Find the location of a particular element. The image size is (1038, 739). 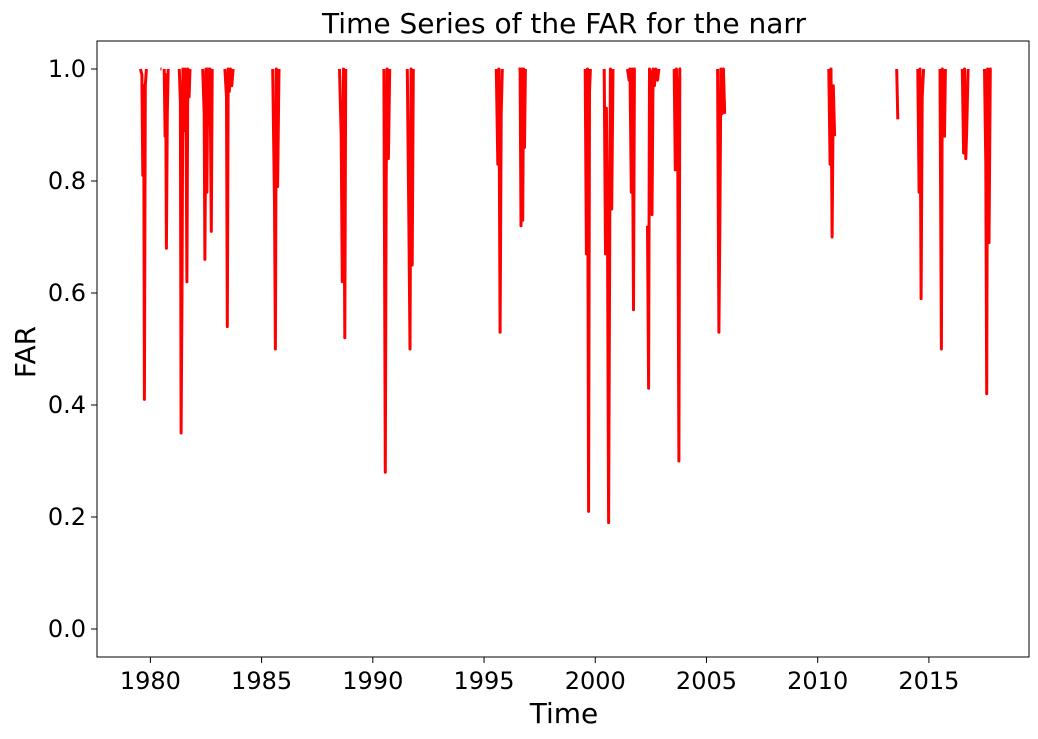

y-axis-ticks: 0.0 0.2 0.4 0.6 0.8 1.0 is located at coordinates (72, 349).